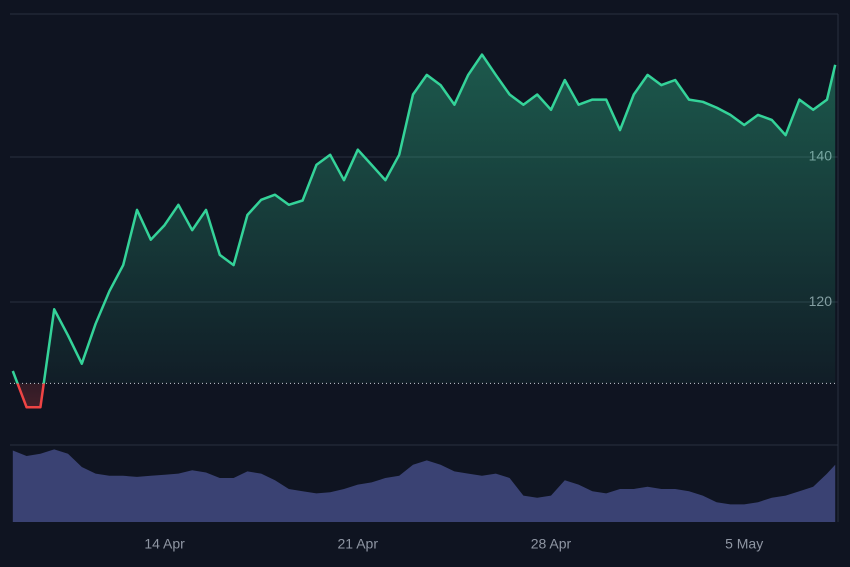  I want to click on volume-area, so click(424, 485).